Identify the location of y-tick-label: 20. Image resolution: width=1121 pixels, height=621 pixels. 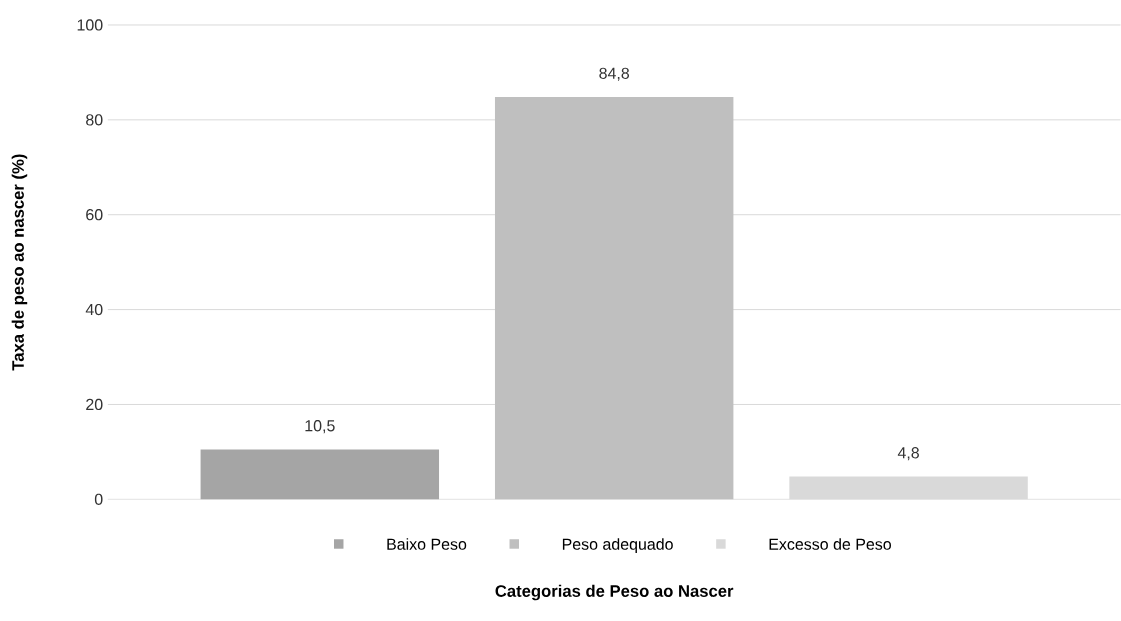
(94, 404).